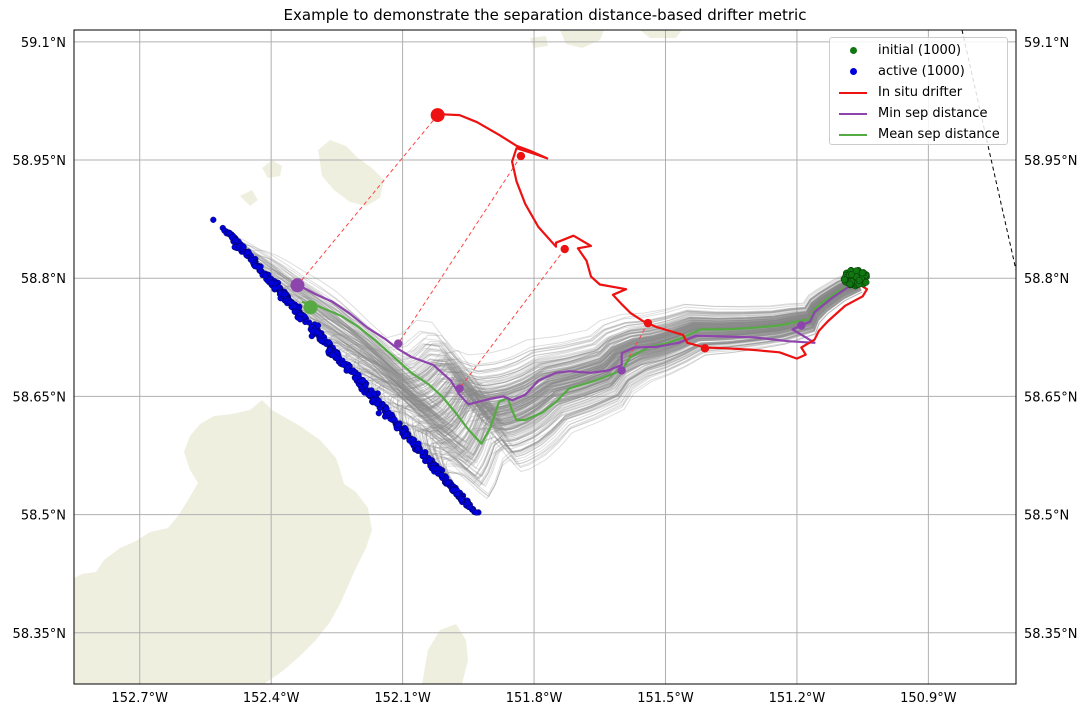  What do you see at coordinates (43, 516) in the screenshot?
I see `lat-tick-label-left: 58.5°N` at bounding box center [43, 516].